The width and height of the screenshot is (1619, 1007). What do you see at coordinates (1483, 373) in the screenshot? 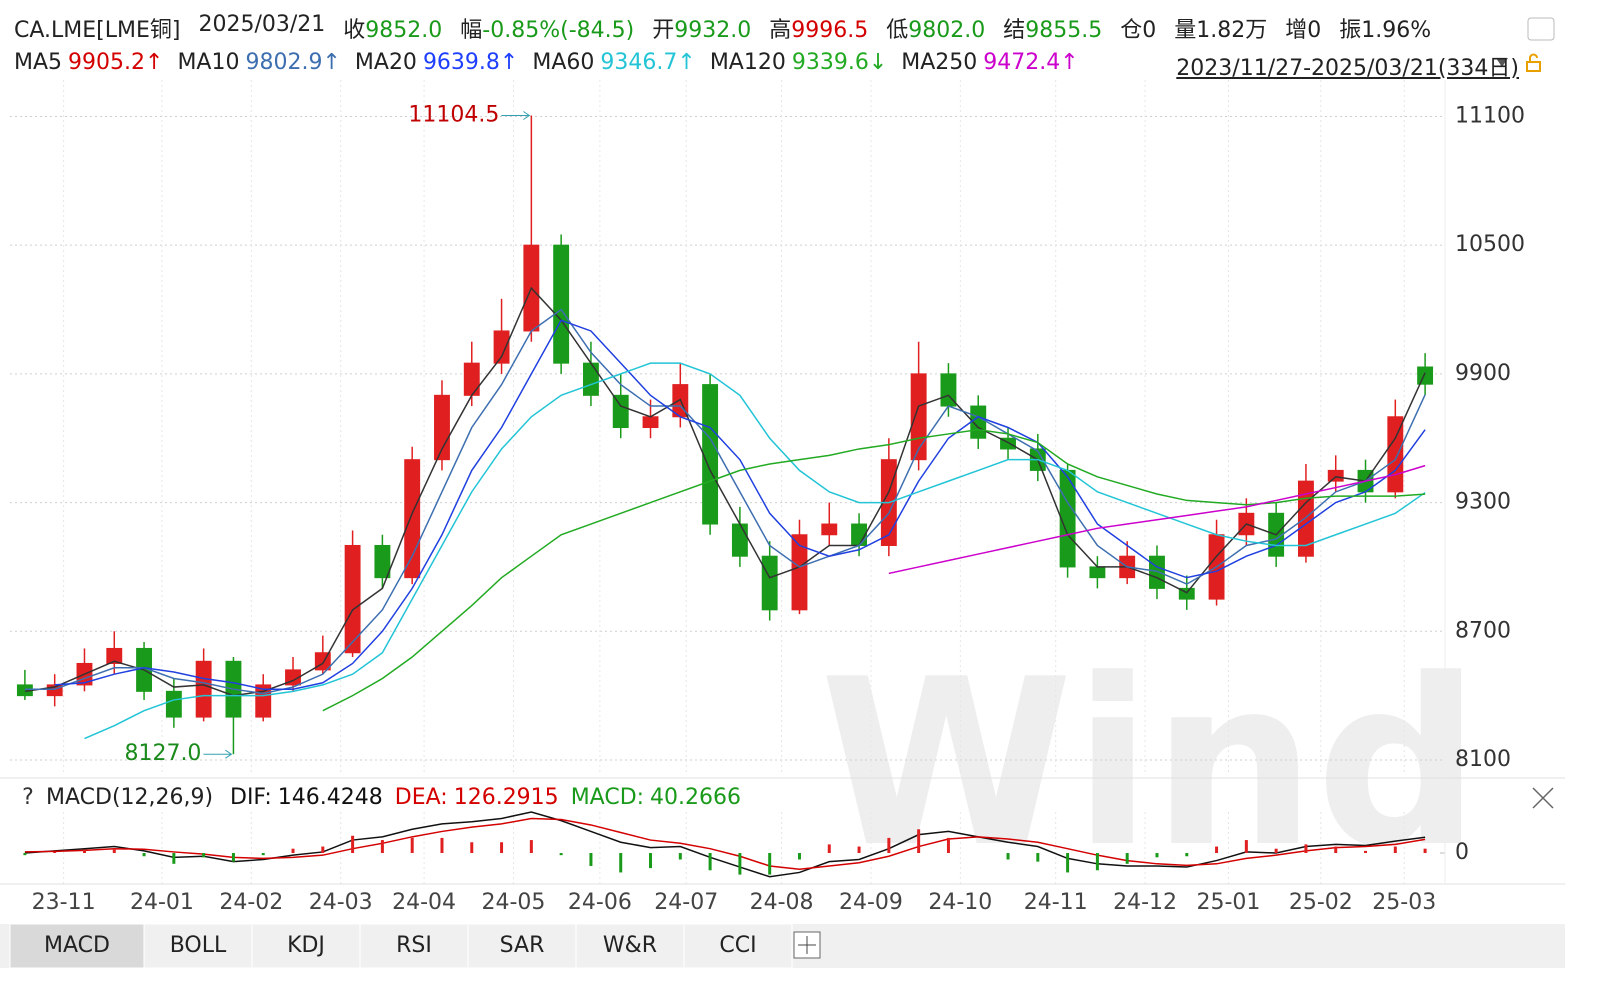
I see `y-tick-label: 9900` at bounding box center [1483, 373].